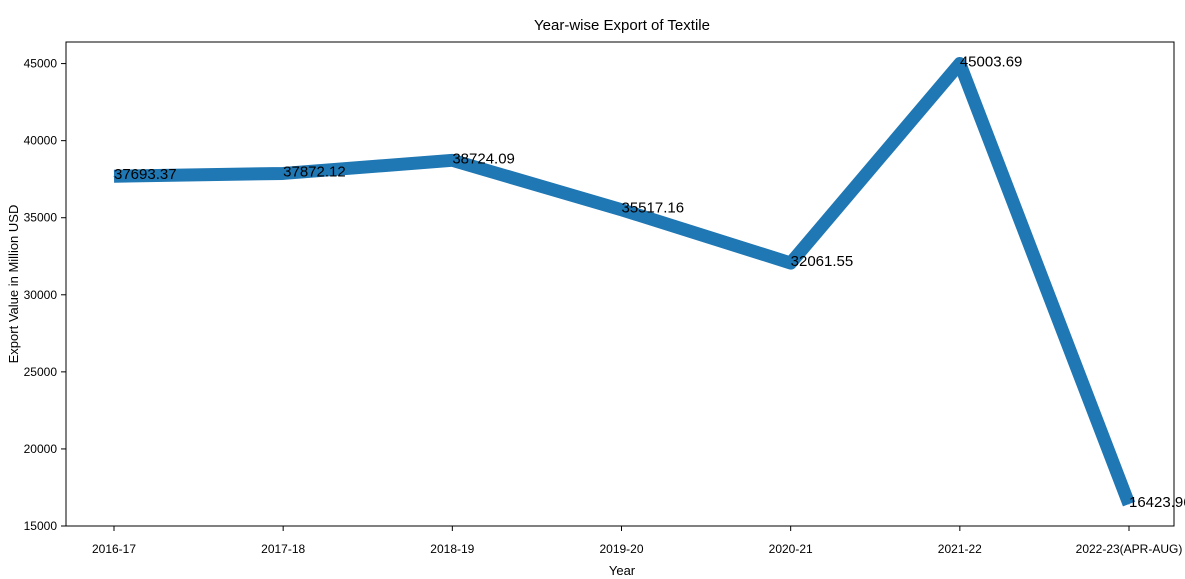  I want to click on x-tick-label: 2018-19, so click(452, 549).